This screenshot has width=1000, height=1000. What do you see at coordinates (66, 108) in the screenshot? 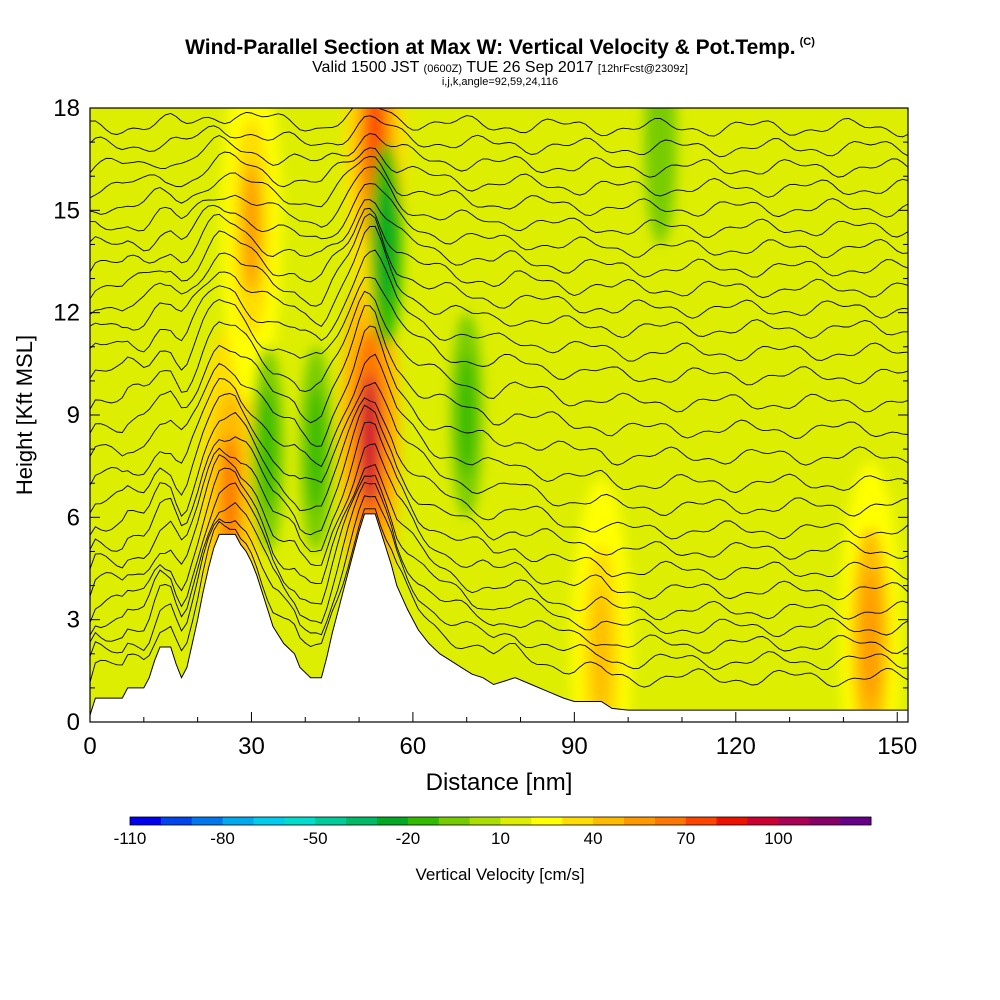
I see `y-tick-label: 18` at bounding box center [66, 108].